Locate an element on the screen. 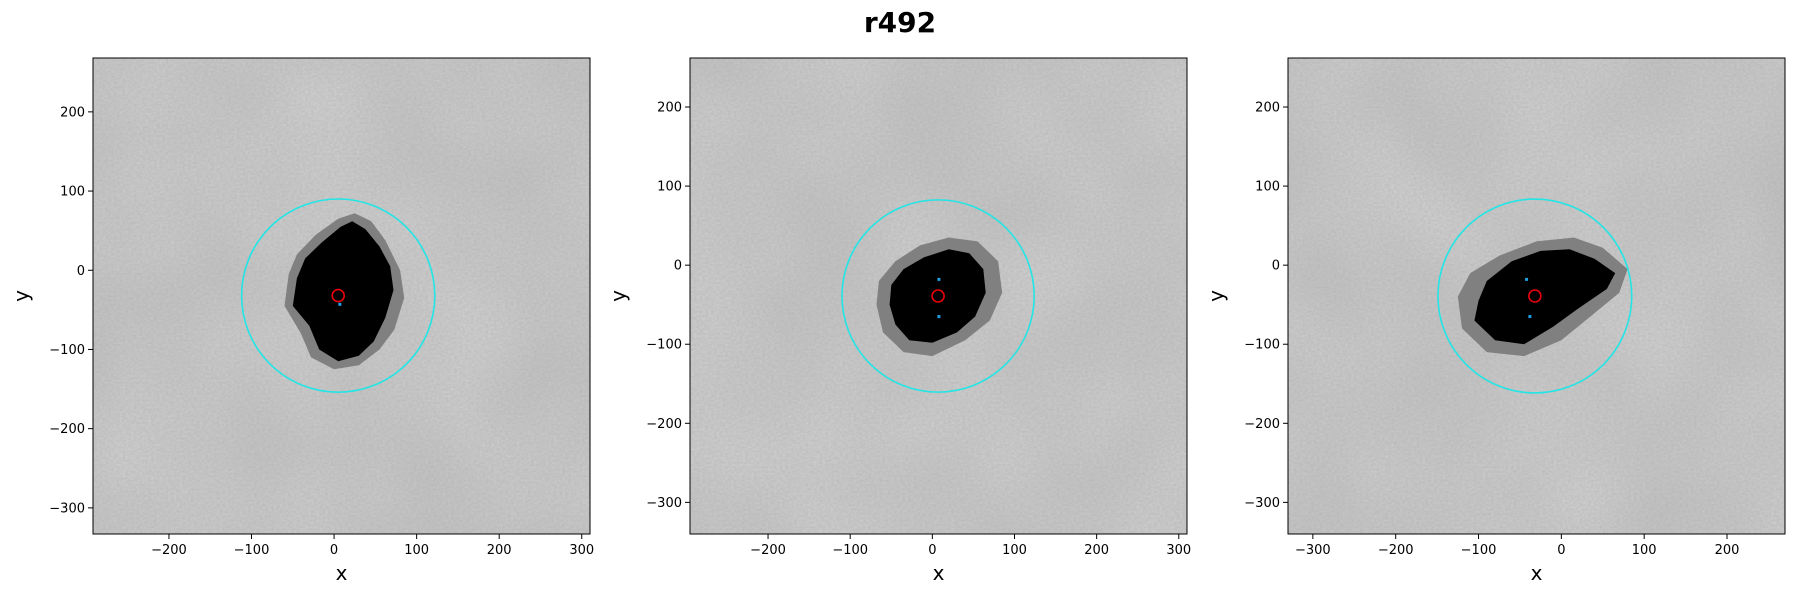  x-tick-label: −300 is located at coordinates (1313, 550).